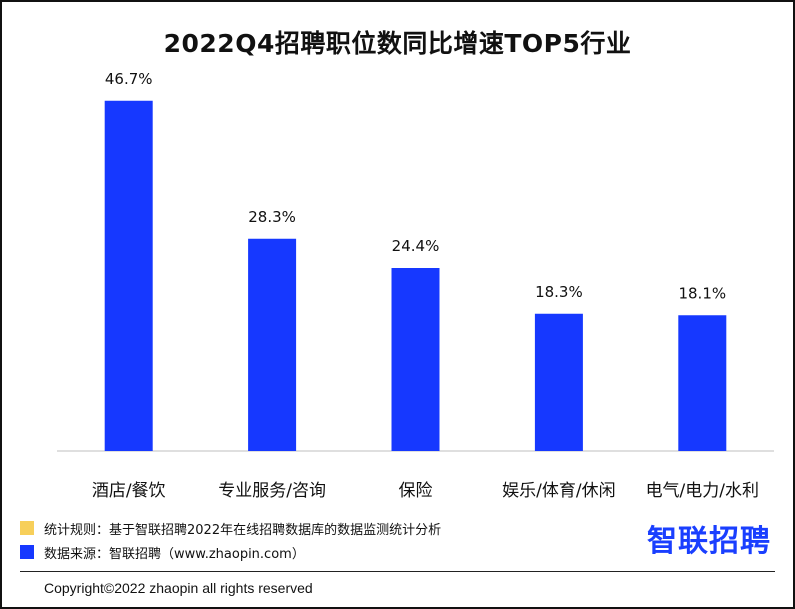 This screenshot has width=795, height=609. I want to click on stat-rule-note: 统计规则：基于智联招聘2022年在线招聘数据库的数据监测统计分析, so click(230, 528).